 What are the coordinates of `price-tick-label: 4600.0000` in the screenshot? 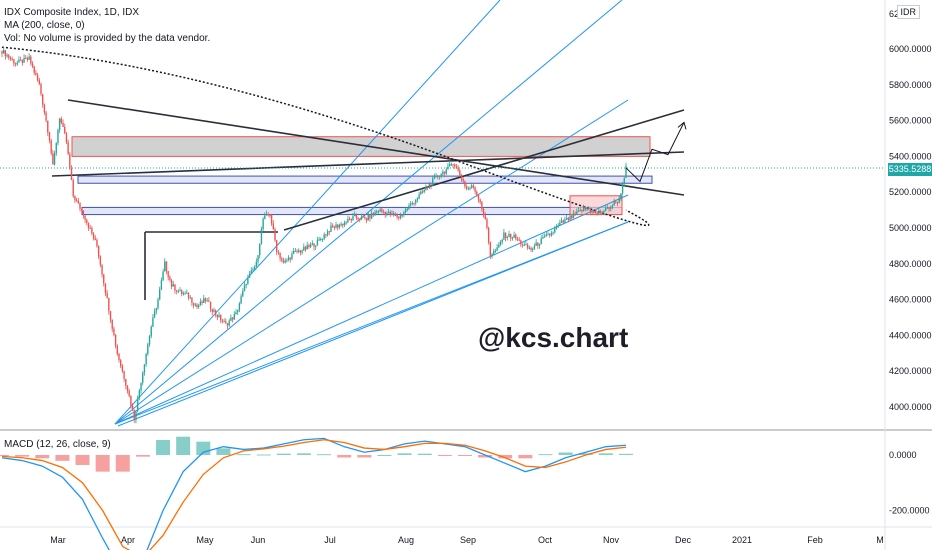 It's located at (910, 300).